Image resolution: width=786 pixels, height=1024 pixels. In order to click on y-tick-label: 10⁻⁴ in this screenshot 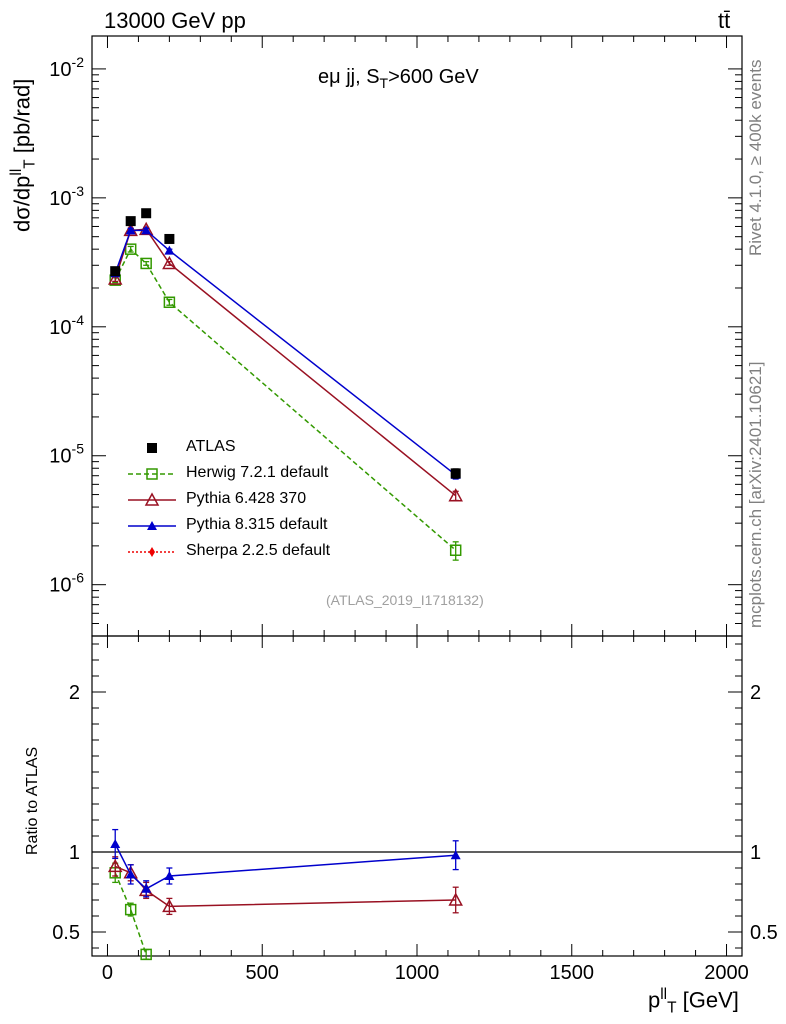, I will do `click(66, 325)`.